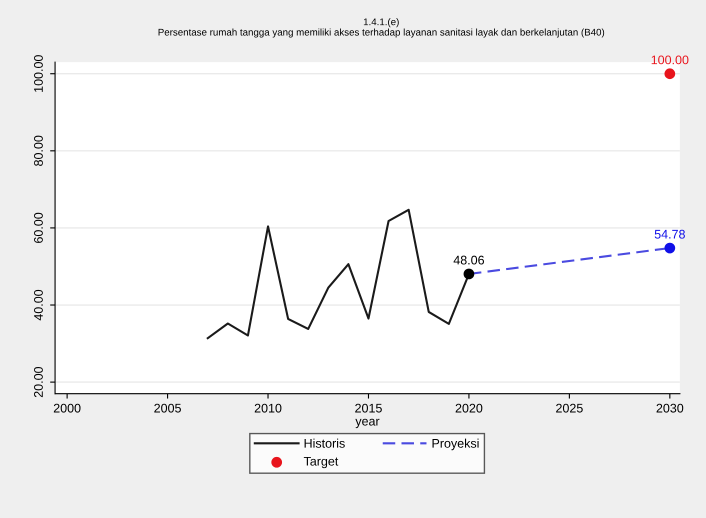 This screenshot has width=706, height=518. Describe the element at coordinates (455, 444) in the screenshot. I see `legend-label: Proyeksi` at that location.